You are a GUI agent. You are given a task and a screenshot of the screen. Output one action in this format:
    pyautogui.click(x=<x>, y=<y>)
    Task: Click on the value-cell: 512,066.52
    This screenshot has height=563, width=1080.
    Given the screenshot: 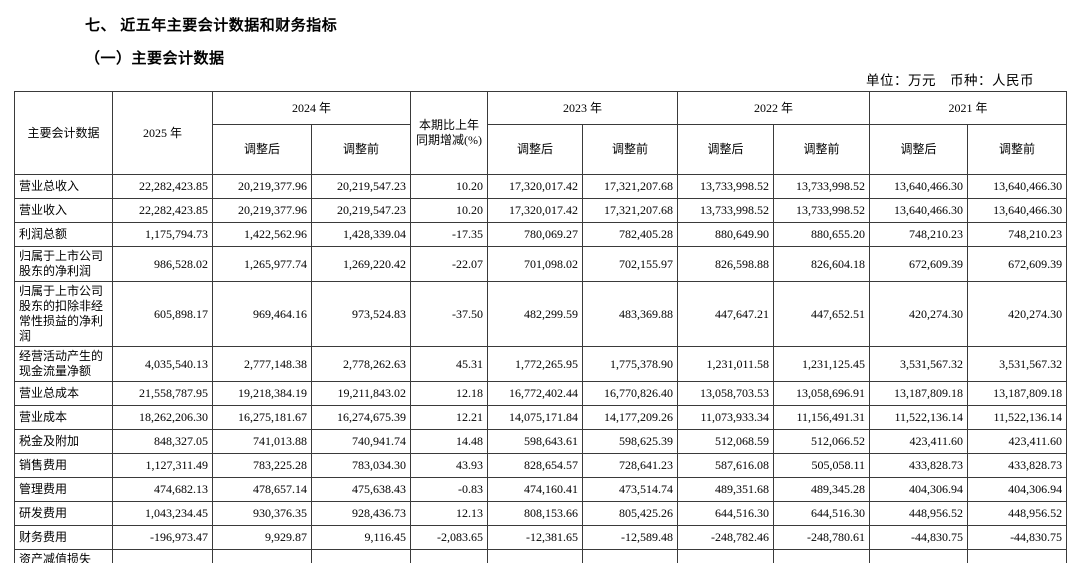 What is the action you would take?
    pyautogui.click(x=822, y=441)
    